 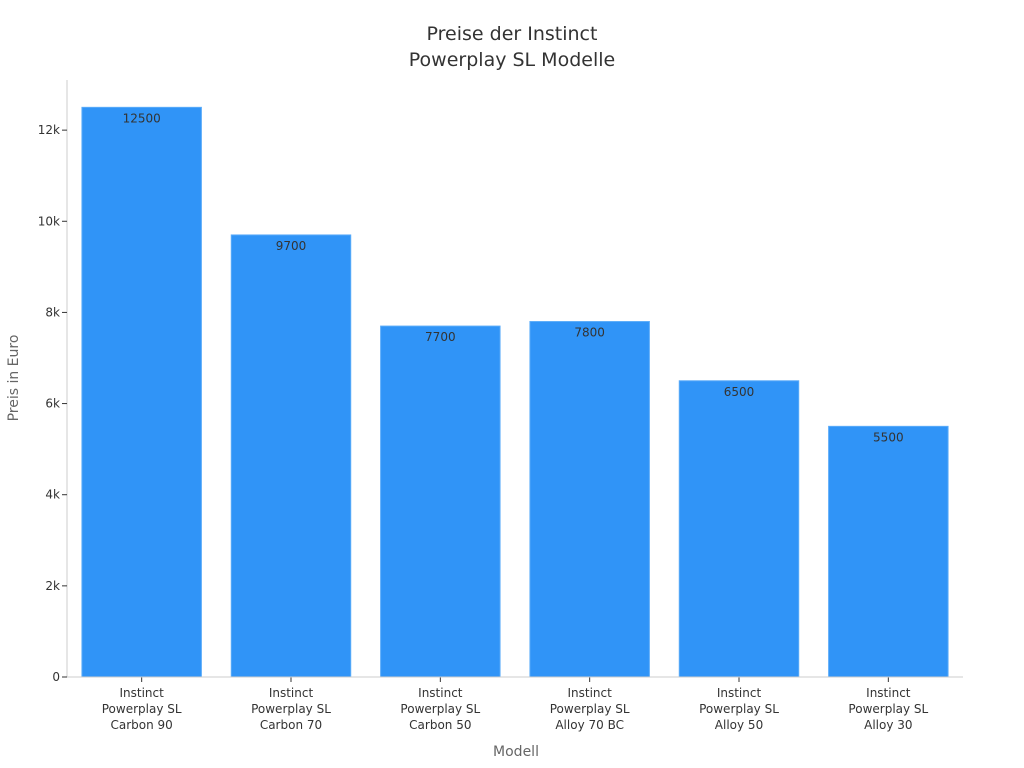 What do you see at coordinates (52, 586) in the screenshot?
I see `y-tick-label: 2k` at bounding box center [52, 586].